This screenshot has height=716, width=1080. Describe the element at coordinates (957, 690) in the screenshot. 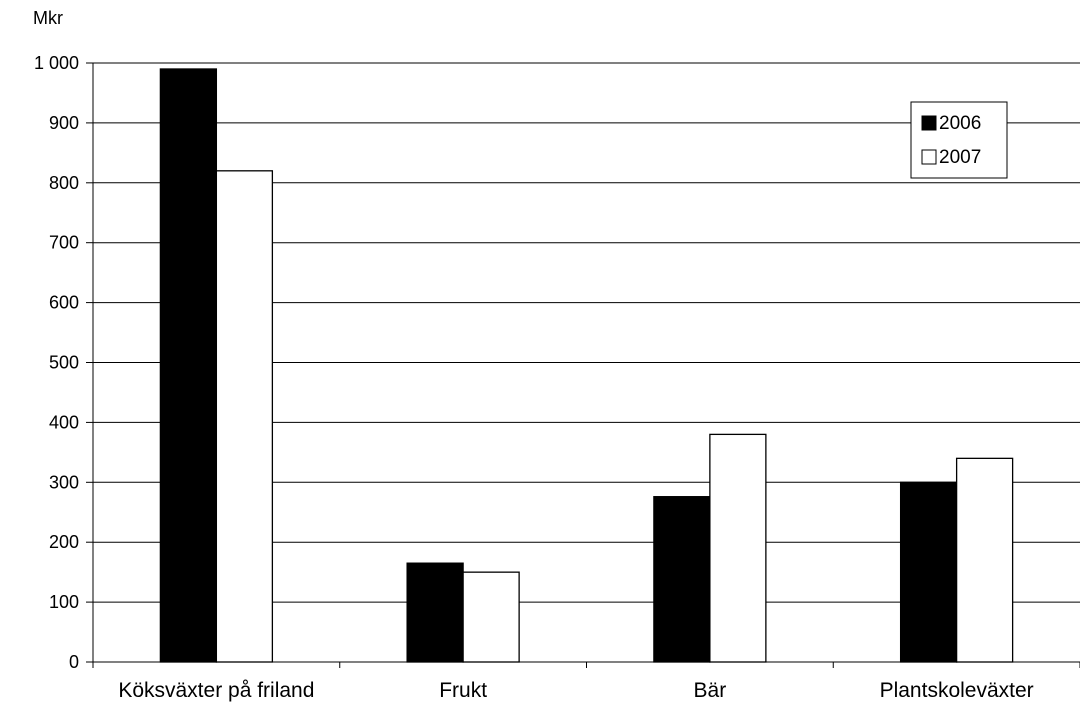

I see `x-tick-label: Plantskoleväxter` at that location.